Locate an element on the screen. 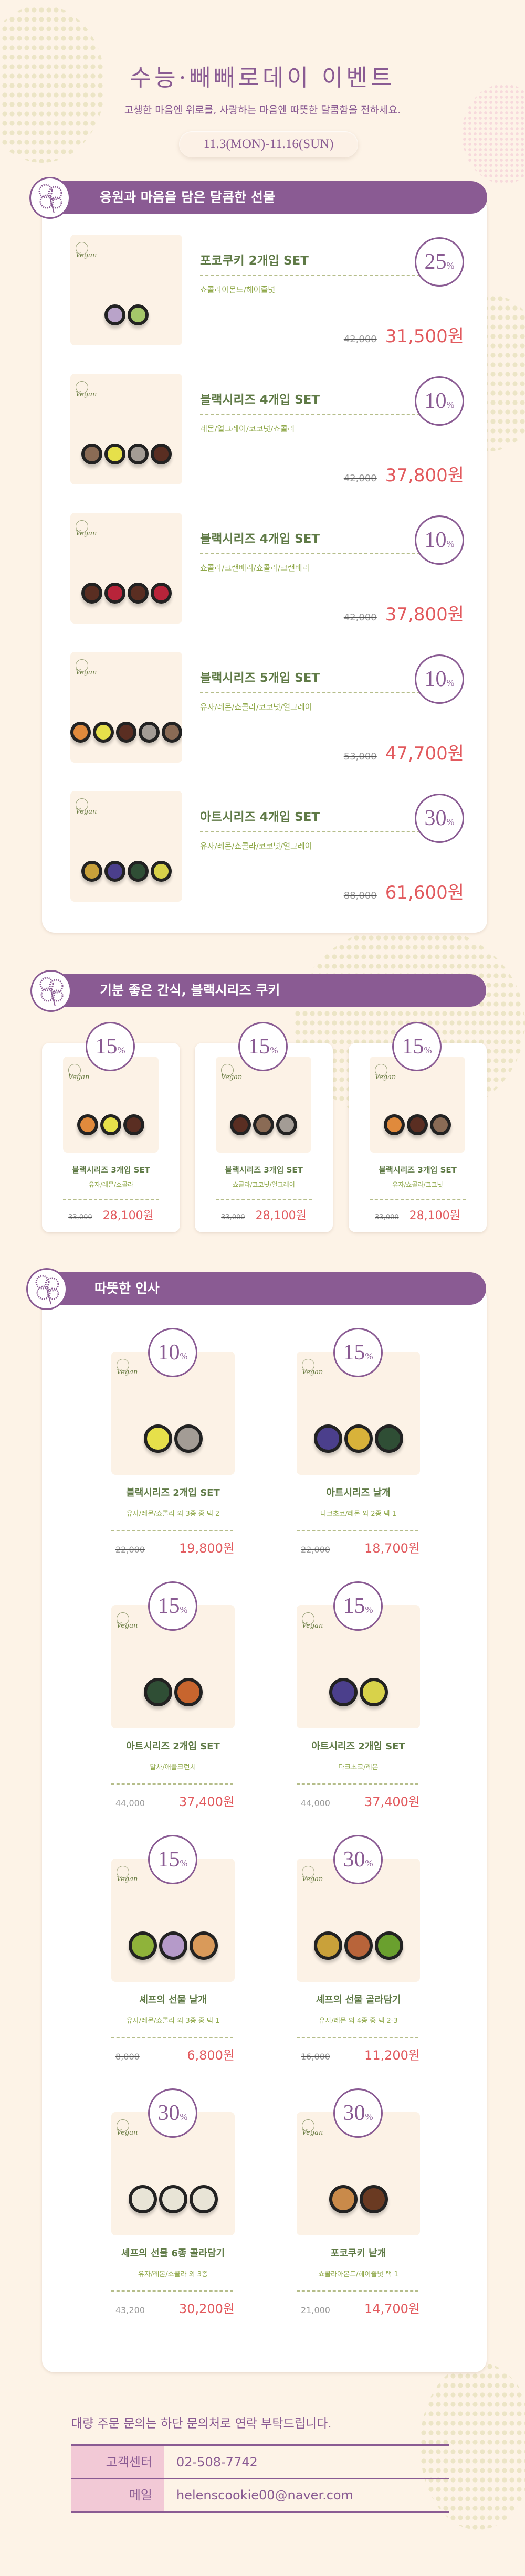  product-flavors: 쇼콜라아몬드/헤이즐넛 is located at coordinates (238, 289).